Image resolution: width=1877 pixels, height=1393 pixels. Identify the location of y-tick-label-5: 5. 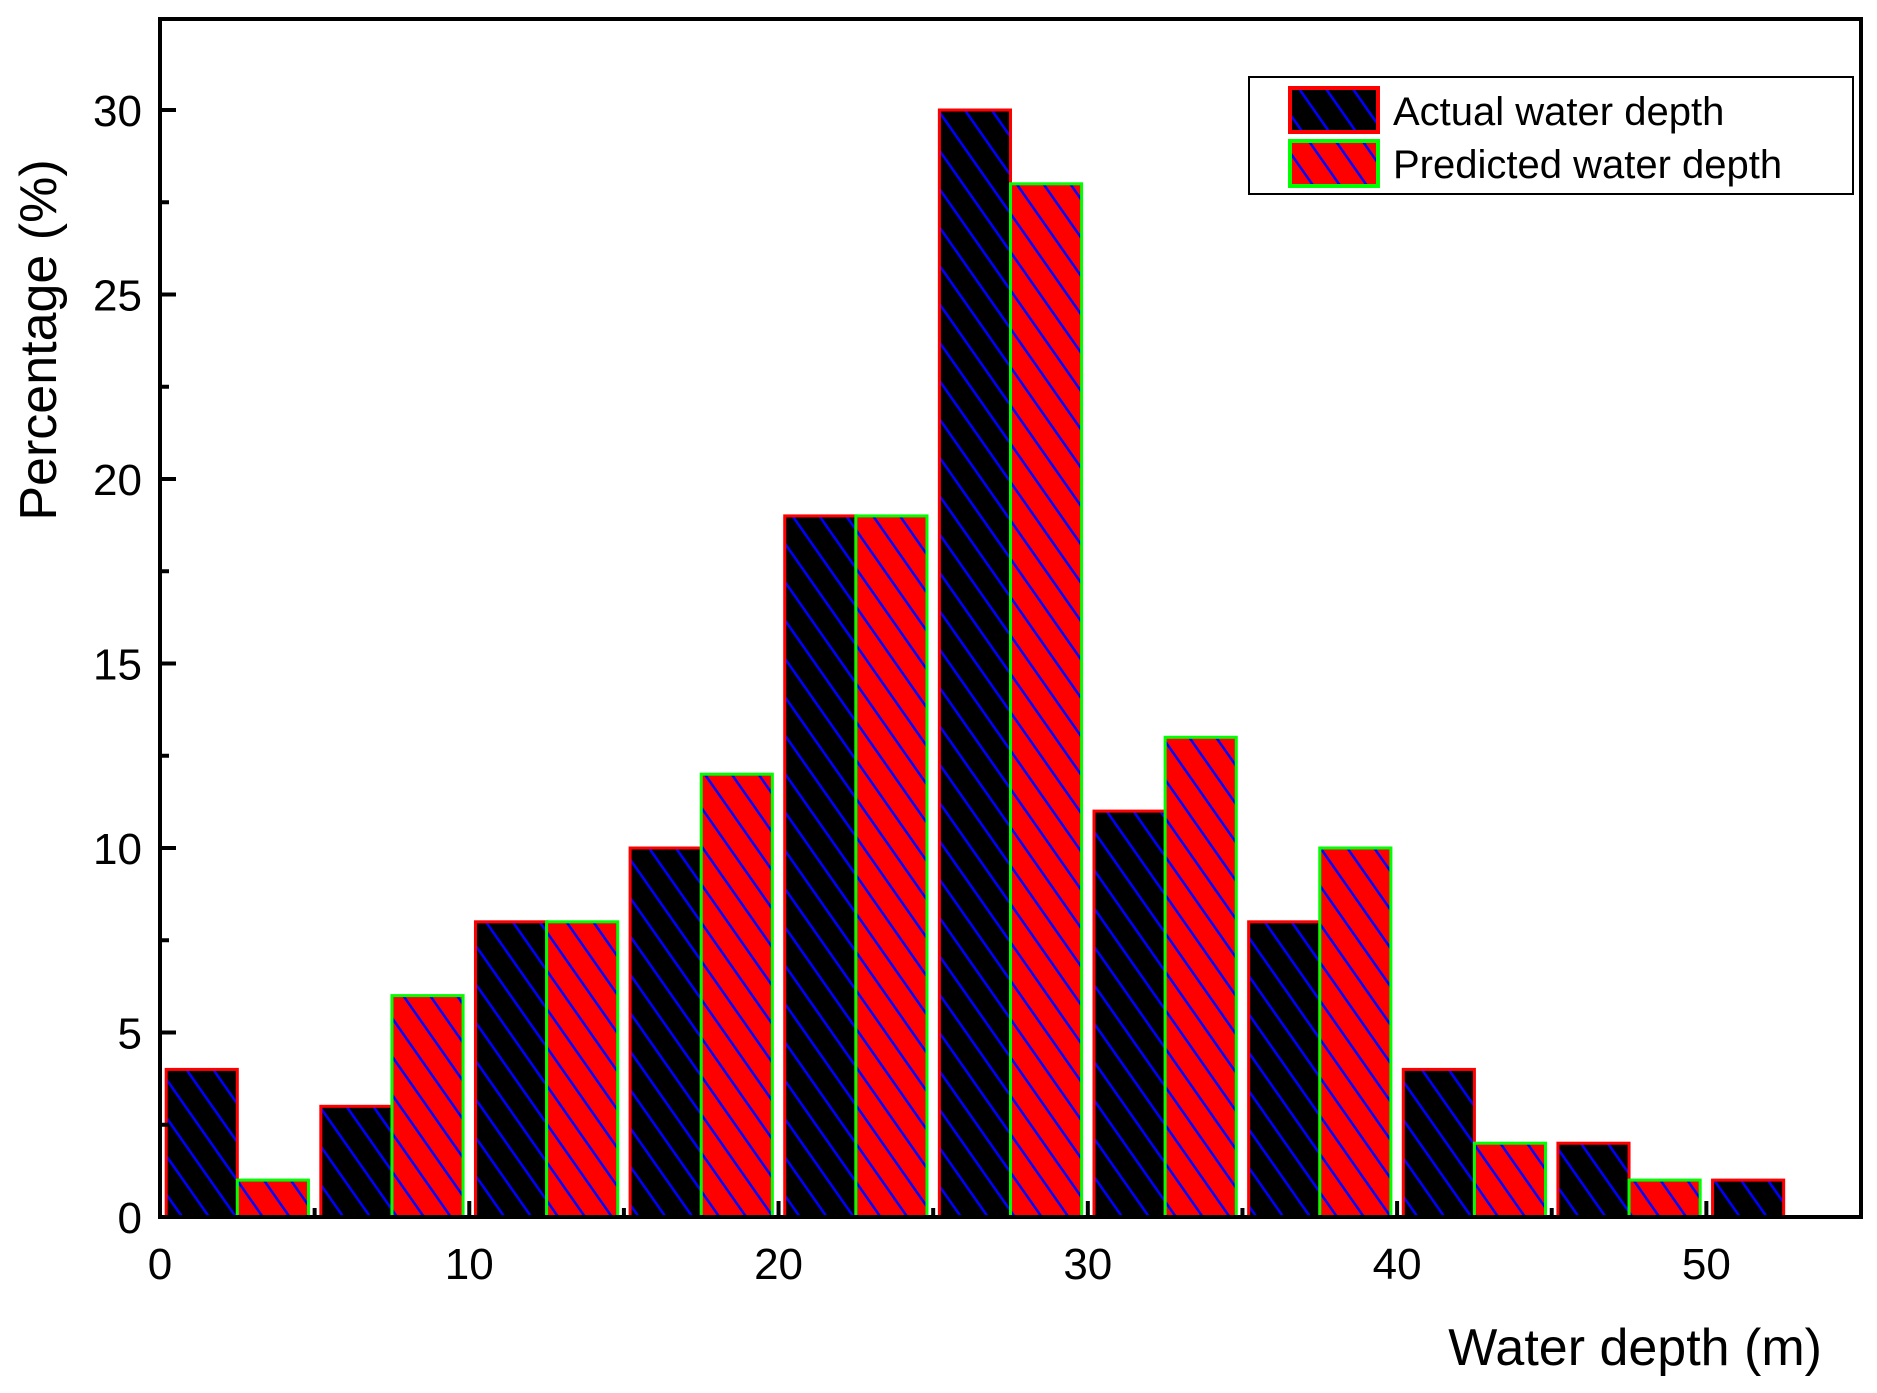
(130, 1034).